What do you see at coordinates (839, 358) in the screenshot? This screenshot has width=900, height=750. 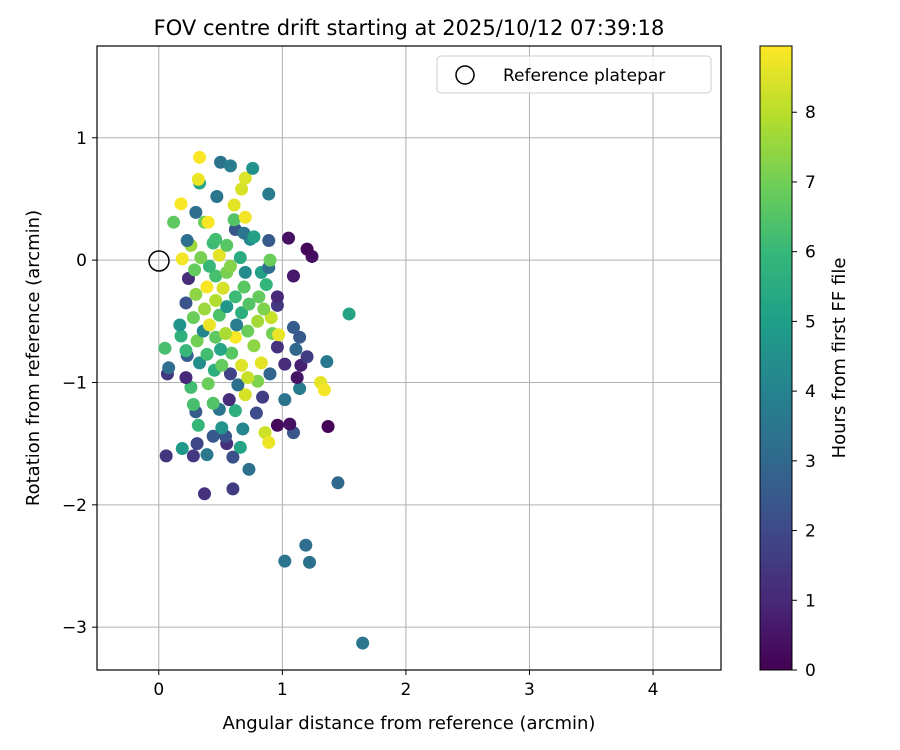 I see `colorbar-label: Hours from first FF file` at bounding box center [839, 358].